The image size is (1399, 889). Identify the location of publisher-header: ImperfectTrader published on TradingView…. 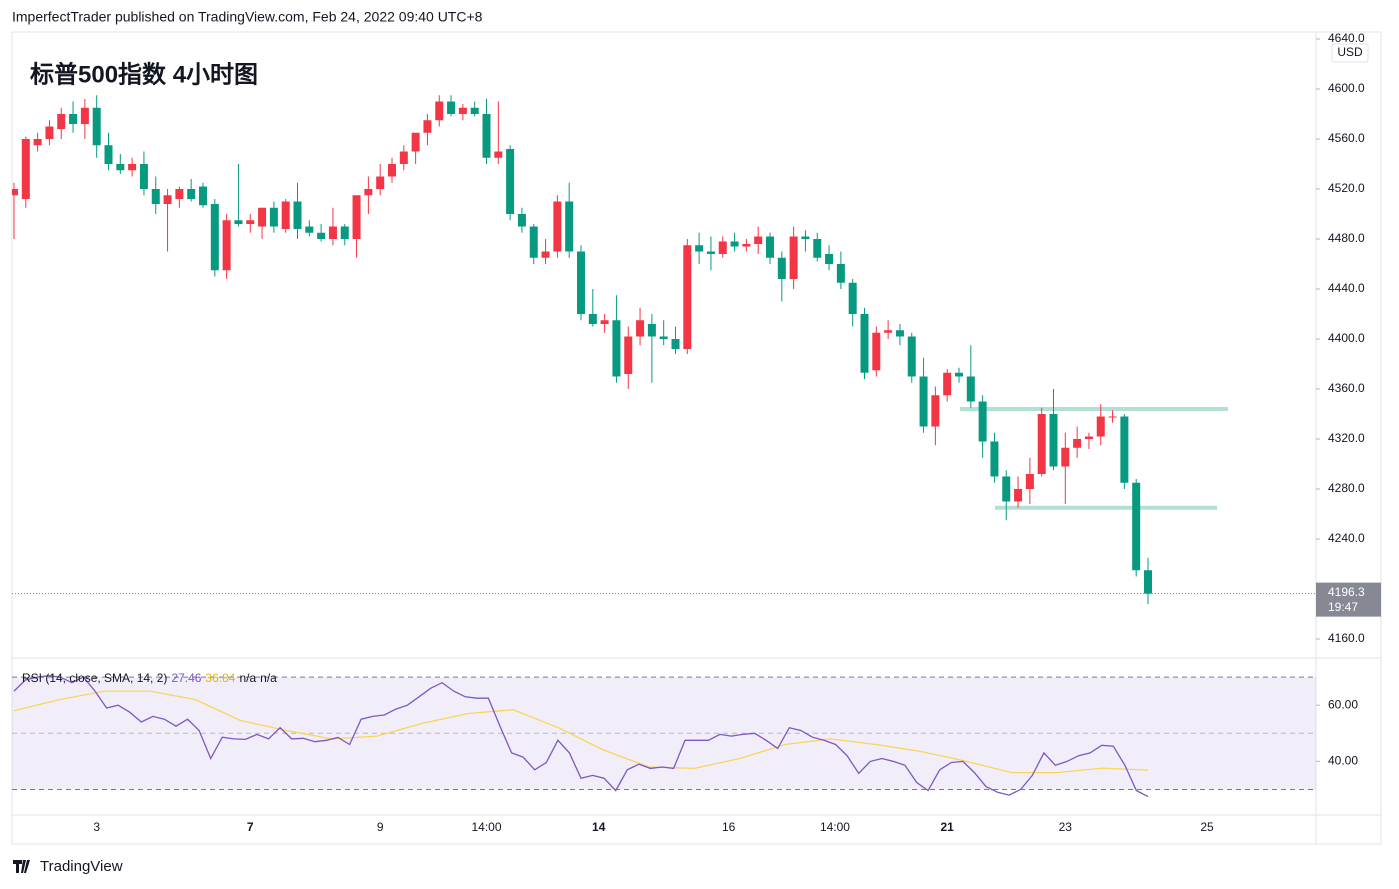
(247, 17).